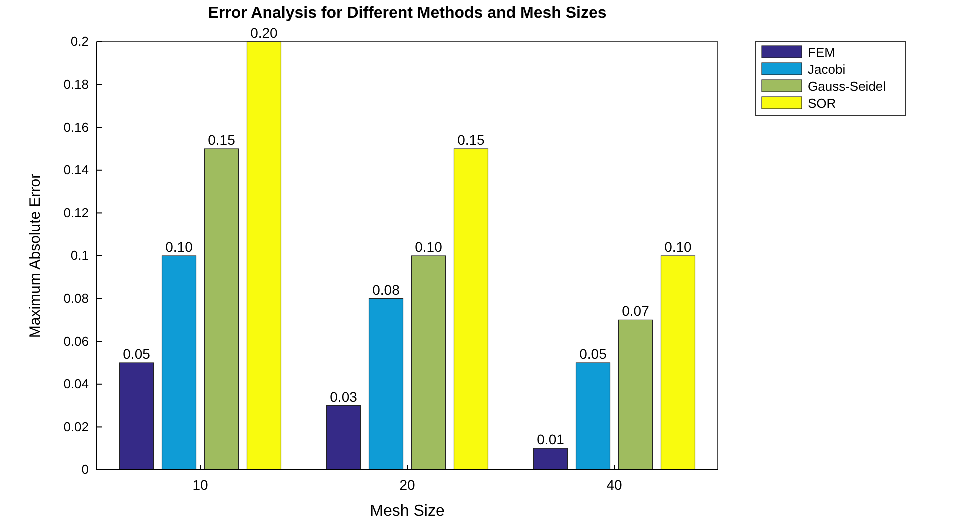  Describe the element at coordinates (636, 311) in the screenshot. I see `data-label: 0.07` at that location.